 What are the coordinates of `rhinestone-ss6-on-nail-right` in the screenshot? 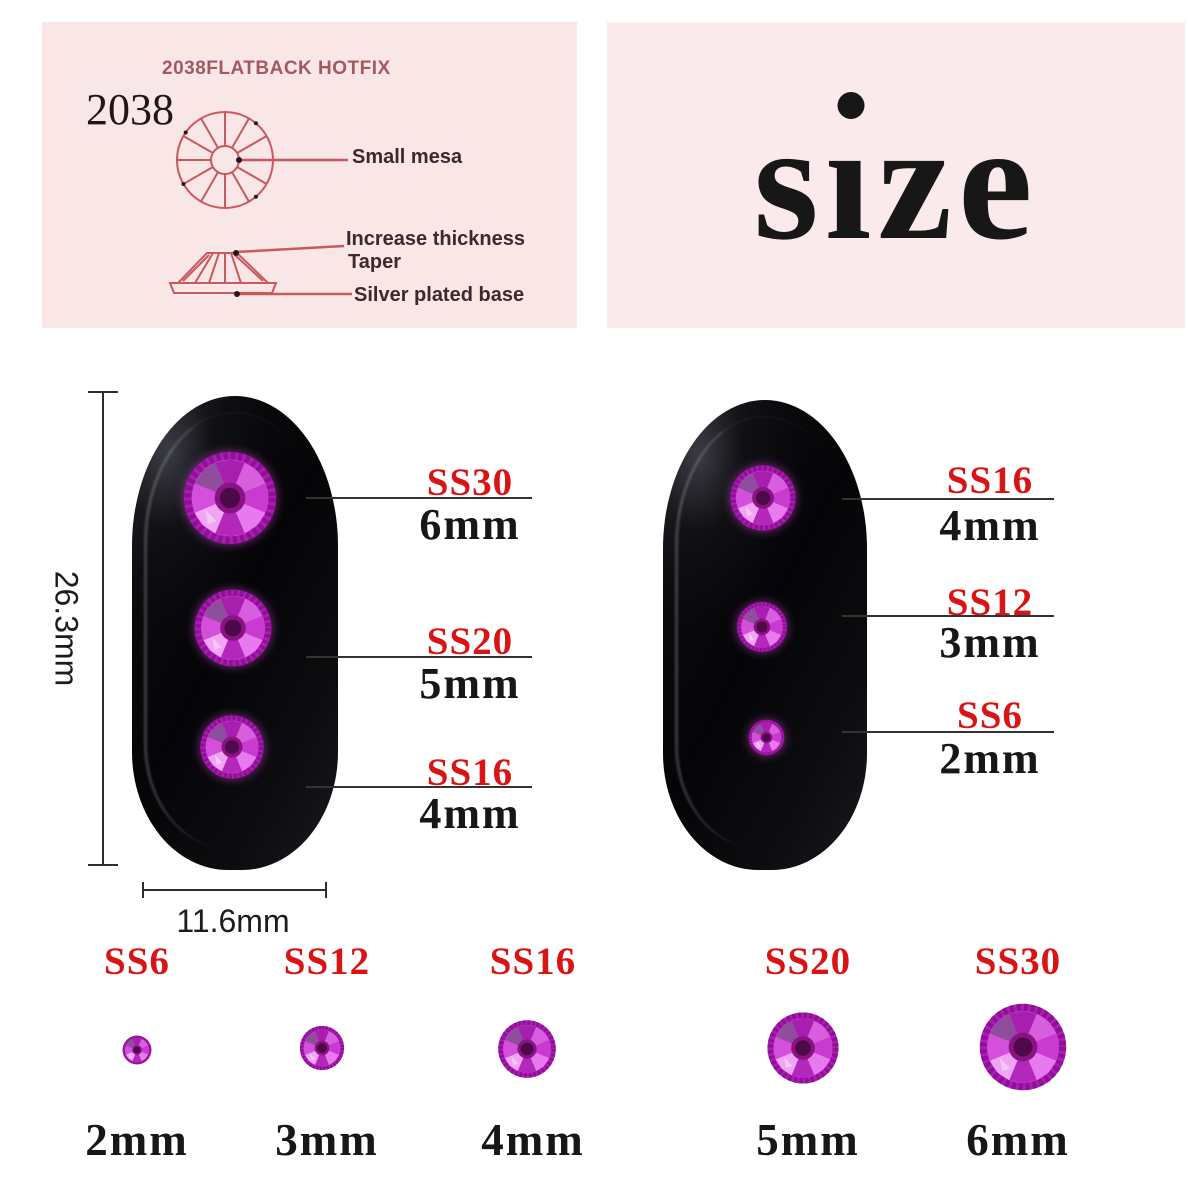 It's located at (766, 737).